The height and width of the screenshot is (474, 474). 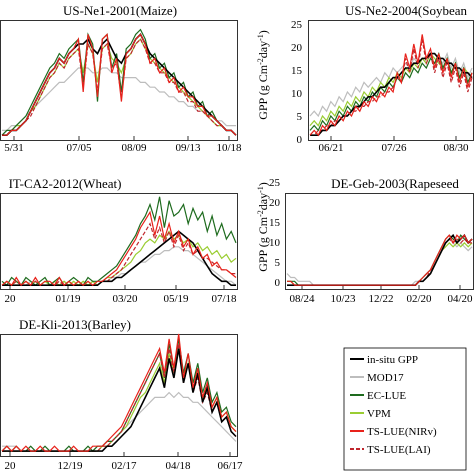 I want to click on panel-3-plot, so click(x=119, y=241).